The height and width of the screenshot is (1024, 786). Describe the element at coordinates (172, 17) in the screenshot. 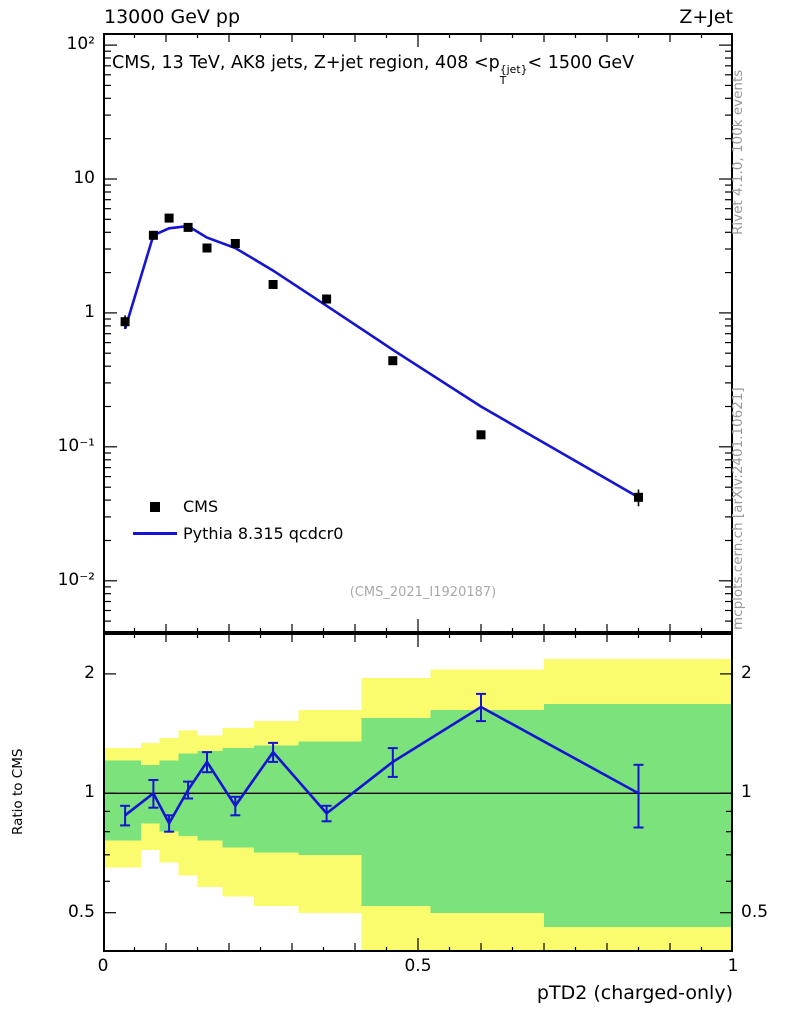

I see `header-beam-energy: 13000 GeV pp` at that location.